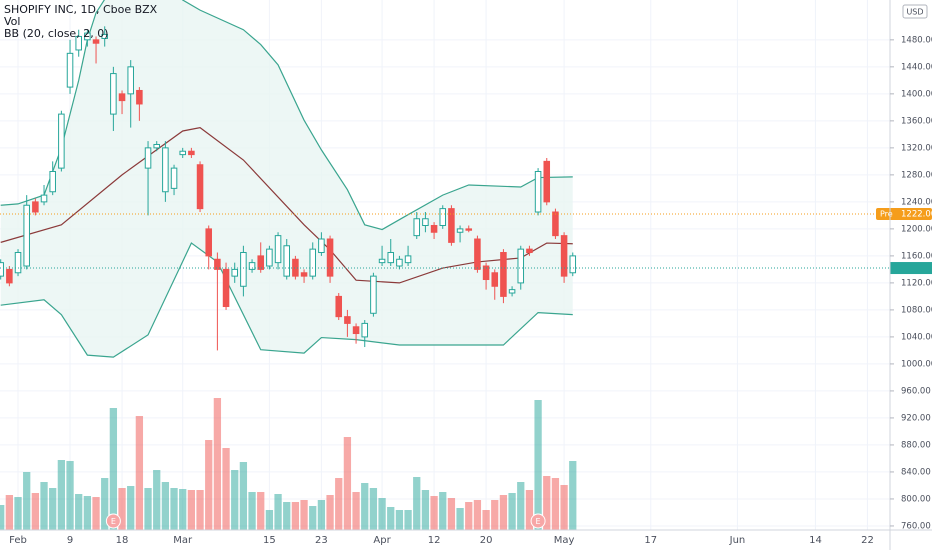 This screenshot has height=550, width=932. I want to click on x-tick-label: 23, so click(321, 540).